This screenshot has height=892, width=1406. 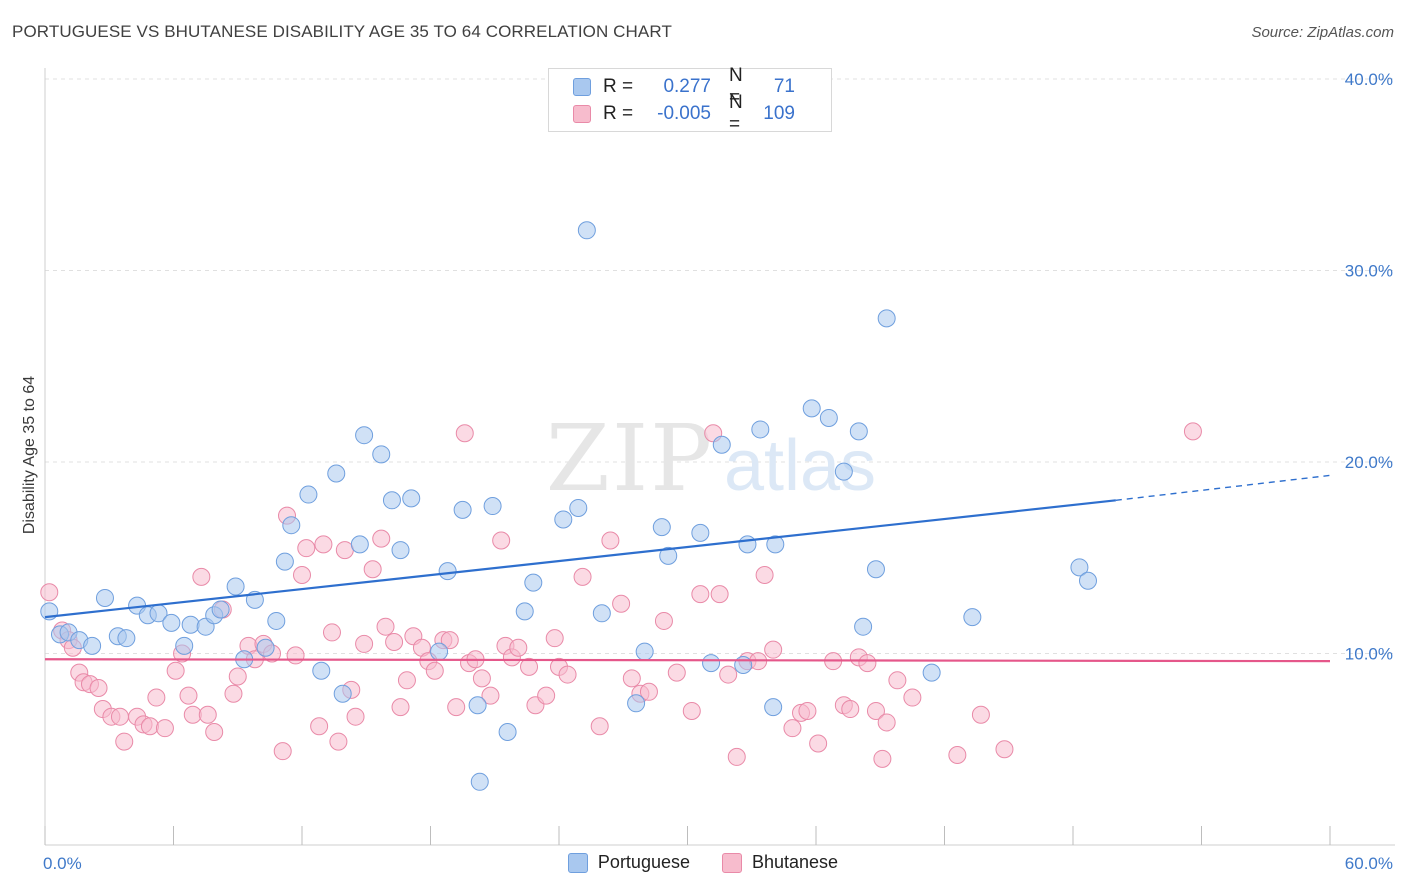 I want to click on y-tick-label: 40.0%, so click(x=1369, y=79).